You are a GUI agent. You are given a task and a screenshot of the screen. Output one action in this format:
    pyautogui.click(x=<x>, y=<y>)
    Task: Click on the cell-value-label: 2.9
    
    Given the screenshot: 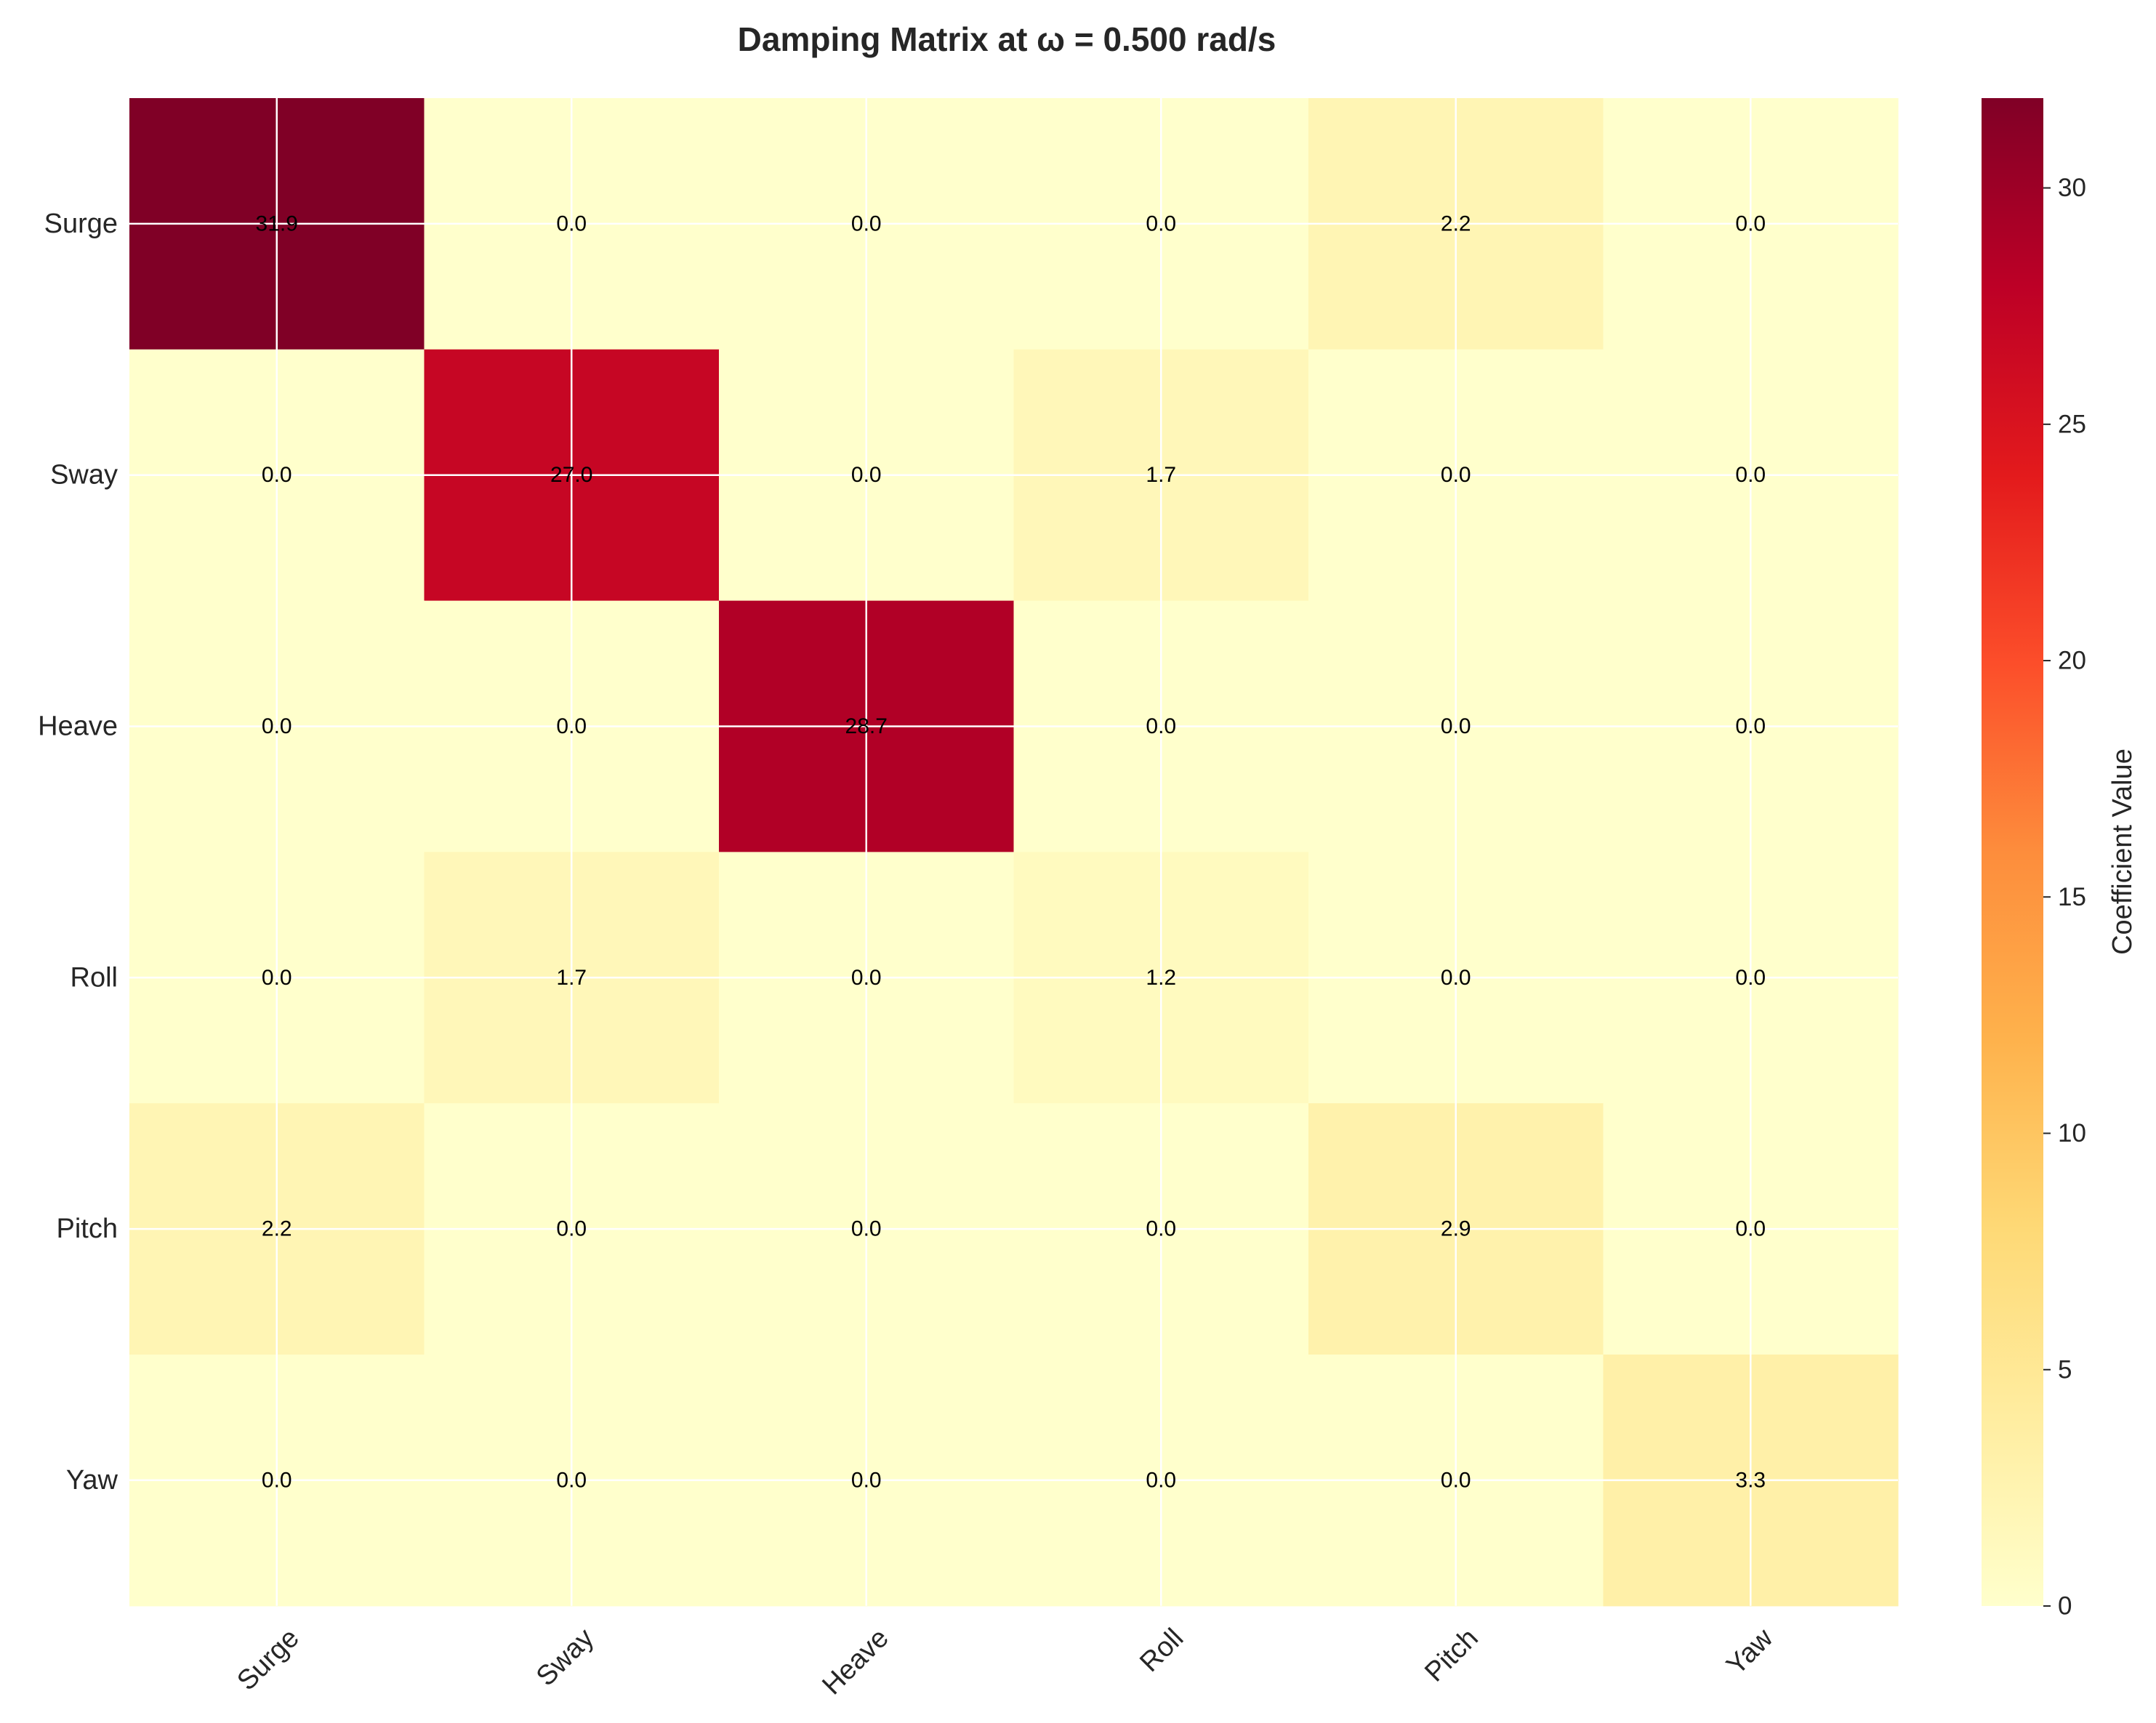 What is the action you would take?
    pyautogui.click(x=1456, y=1229)
    